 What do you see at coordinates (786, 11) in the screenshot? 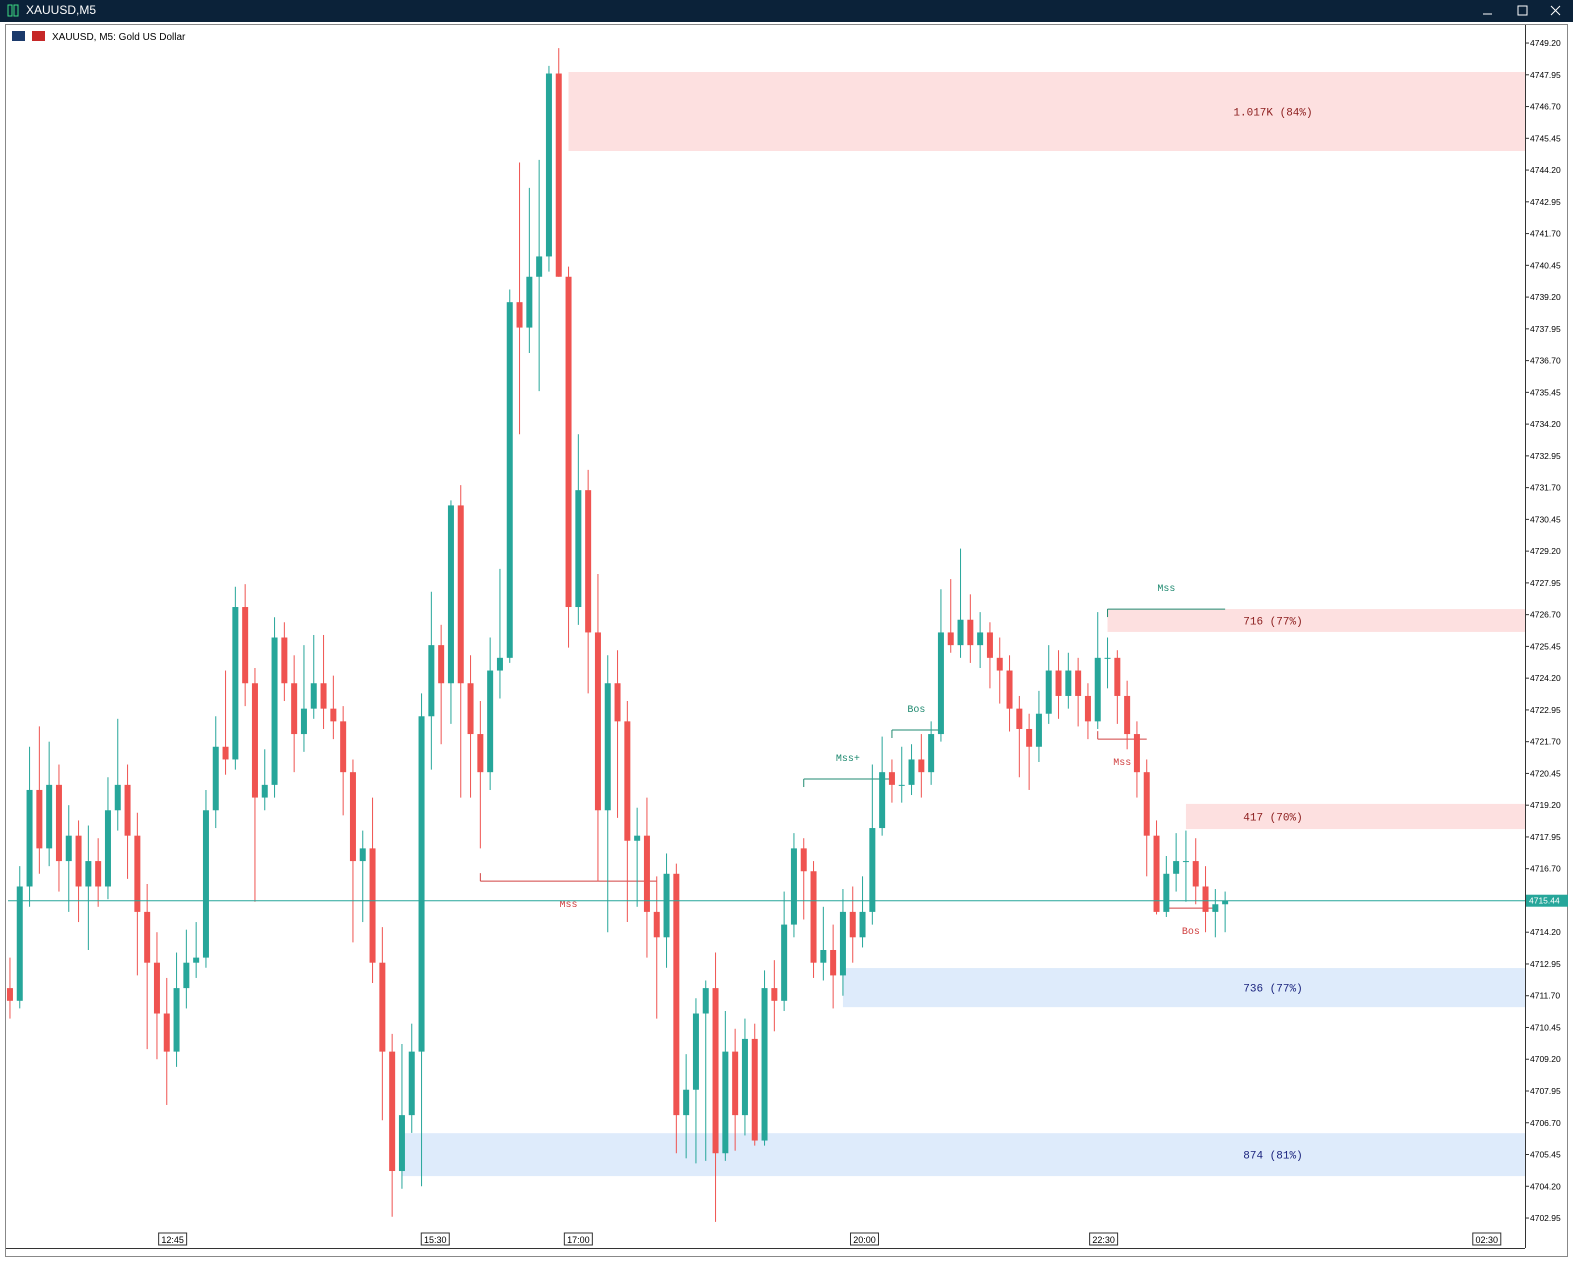
I see `title-bar` at bounding box center [786, 11].